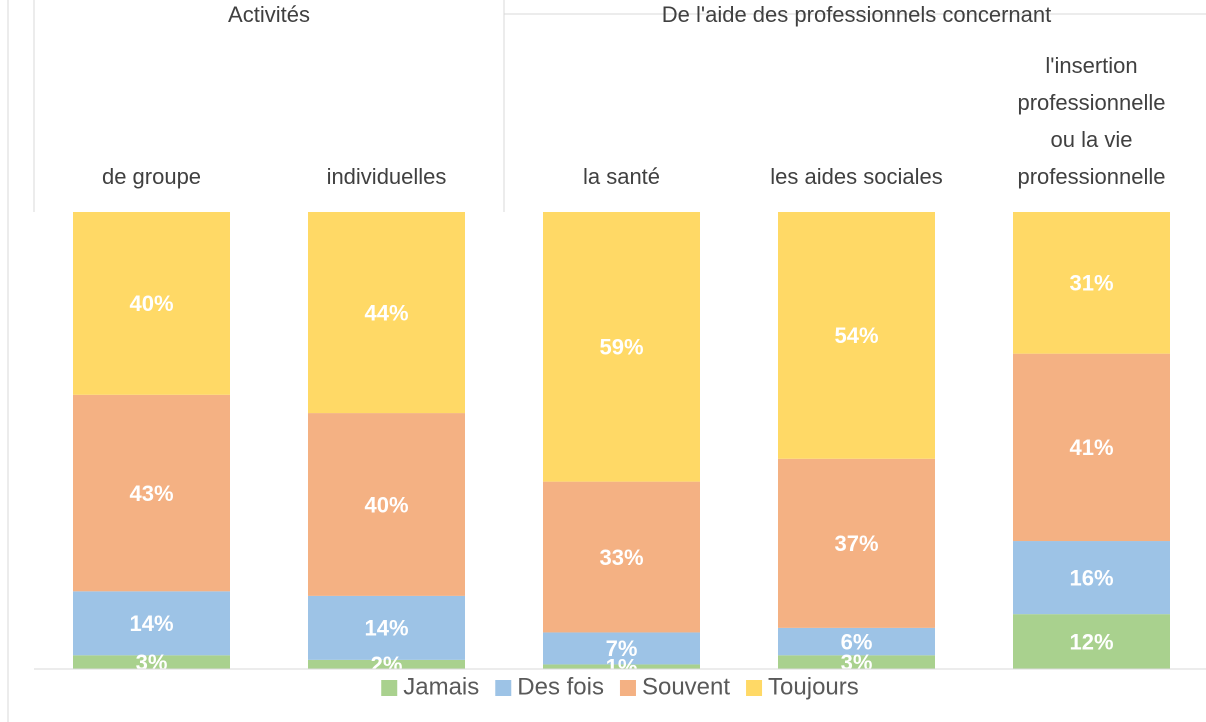  Describe the element at coordinates (686, 686) in the screenshot. I see `legend-label: Souvent` at that location.